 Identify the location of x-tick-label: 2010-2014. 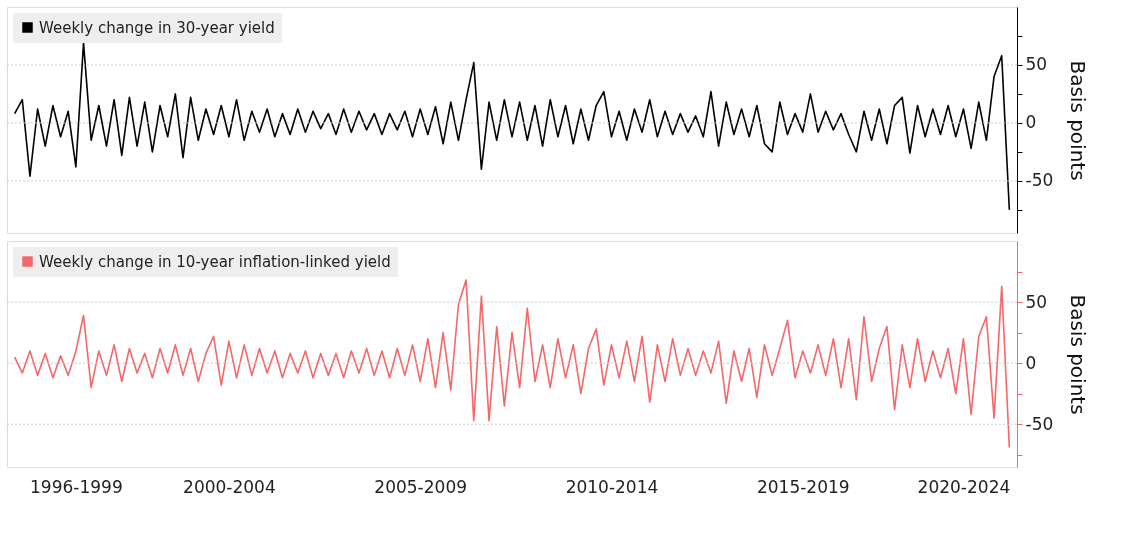
(612, 486).